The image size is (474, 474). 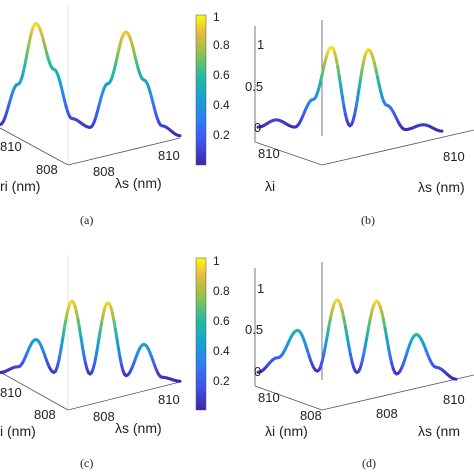 I want to click on x-axis-label: λi, so click(x=270, y=186).